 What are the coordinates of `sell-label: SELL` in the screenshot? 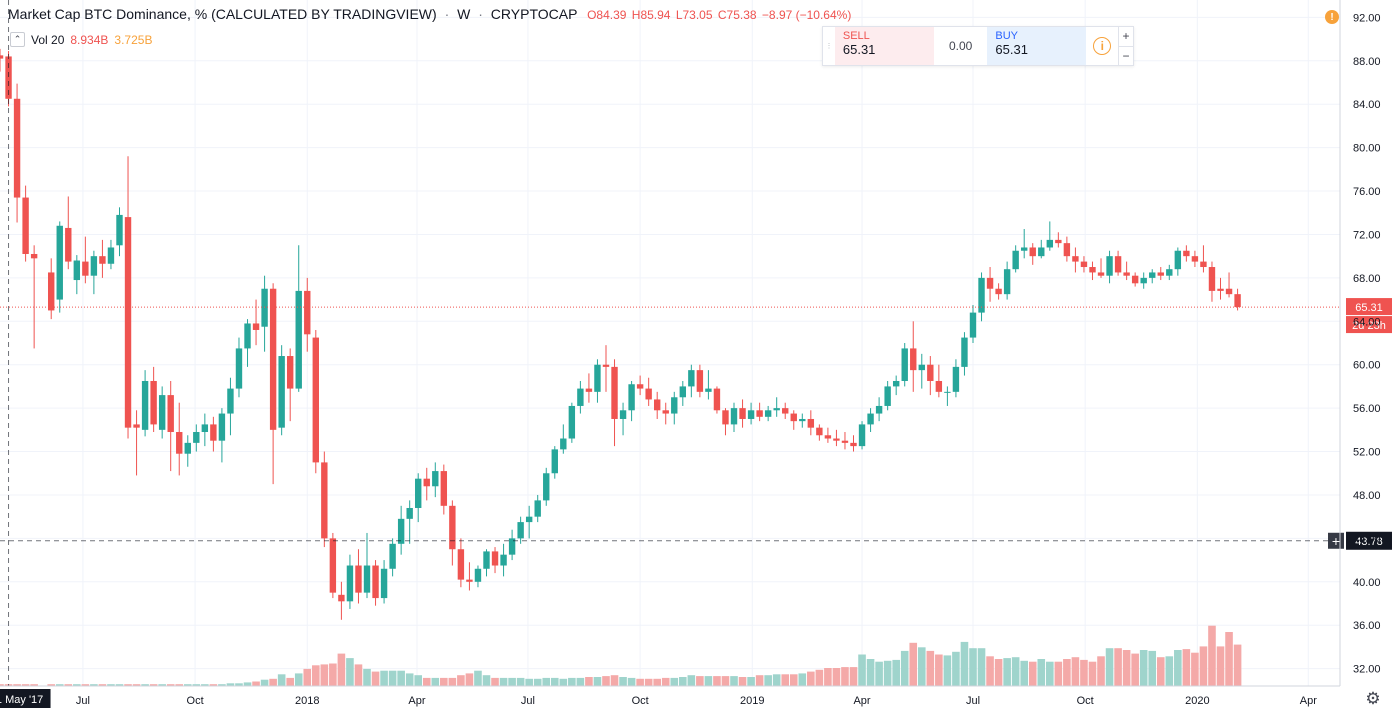 It's located at (856, 36).